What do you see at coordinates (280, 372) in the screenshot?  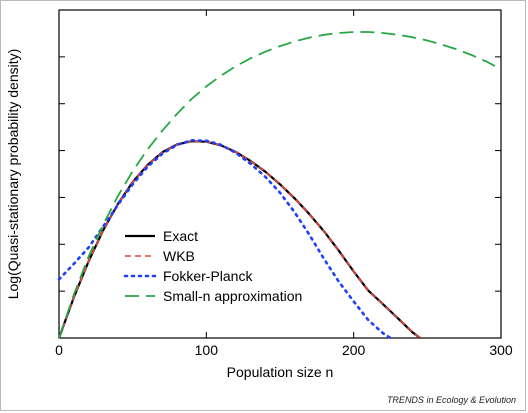 I see `x-axis-label: Population size n` at bounding box center [280, 372].